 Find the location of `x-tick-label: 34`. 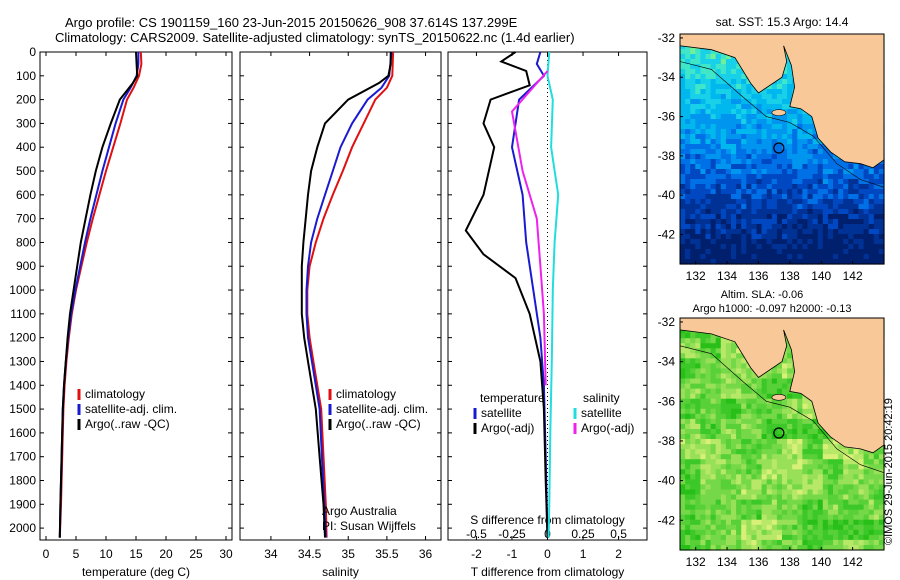

x-tick-label: 34 is located at coordinates (271, 554).